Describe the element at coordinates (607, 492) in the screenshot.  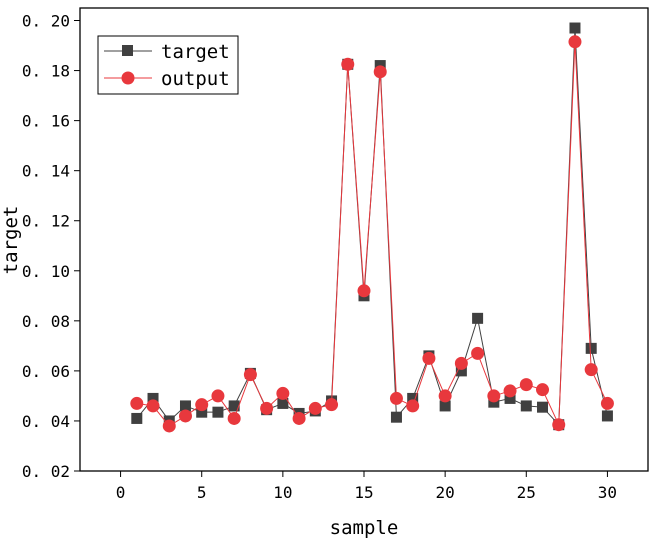
I see `x-tick-label: 30` at that location.